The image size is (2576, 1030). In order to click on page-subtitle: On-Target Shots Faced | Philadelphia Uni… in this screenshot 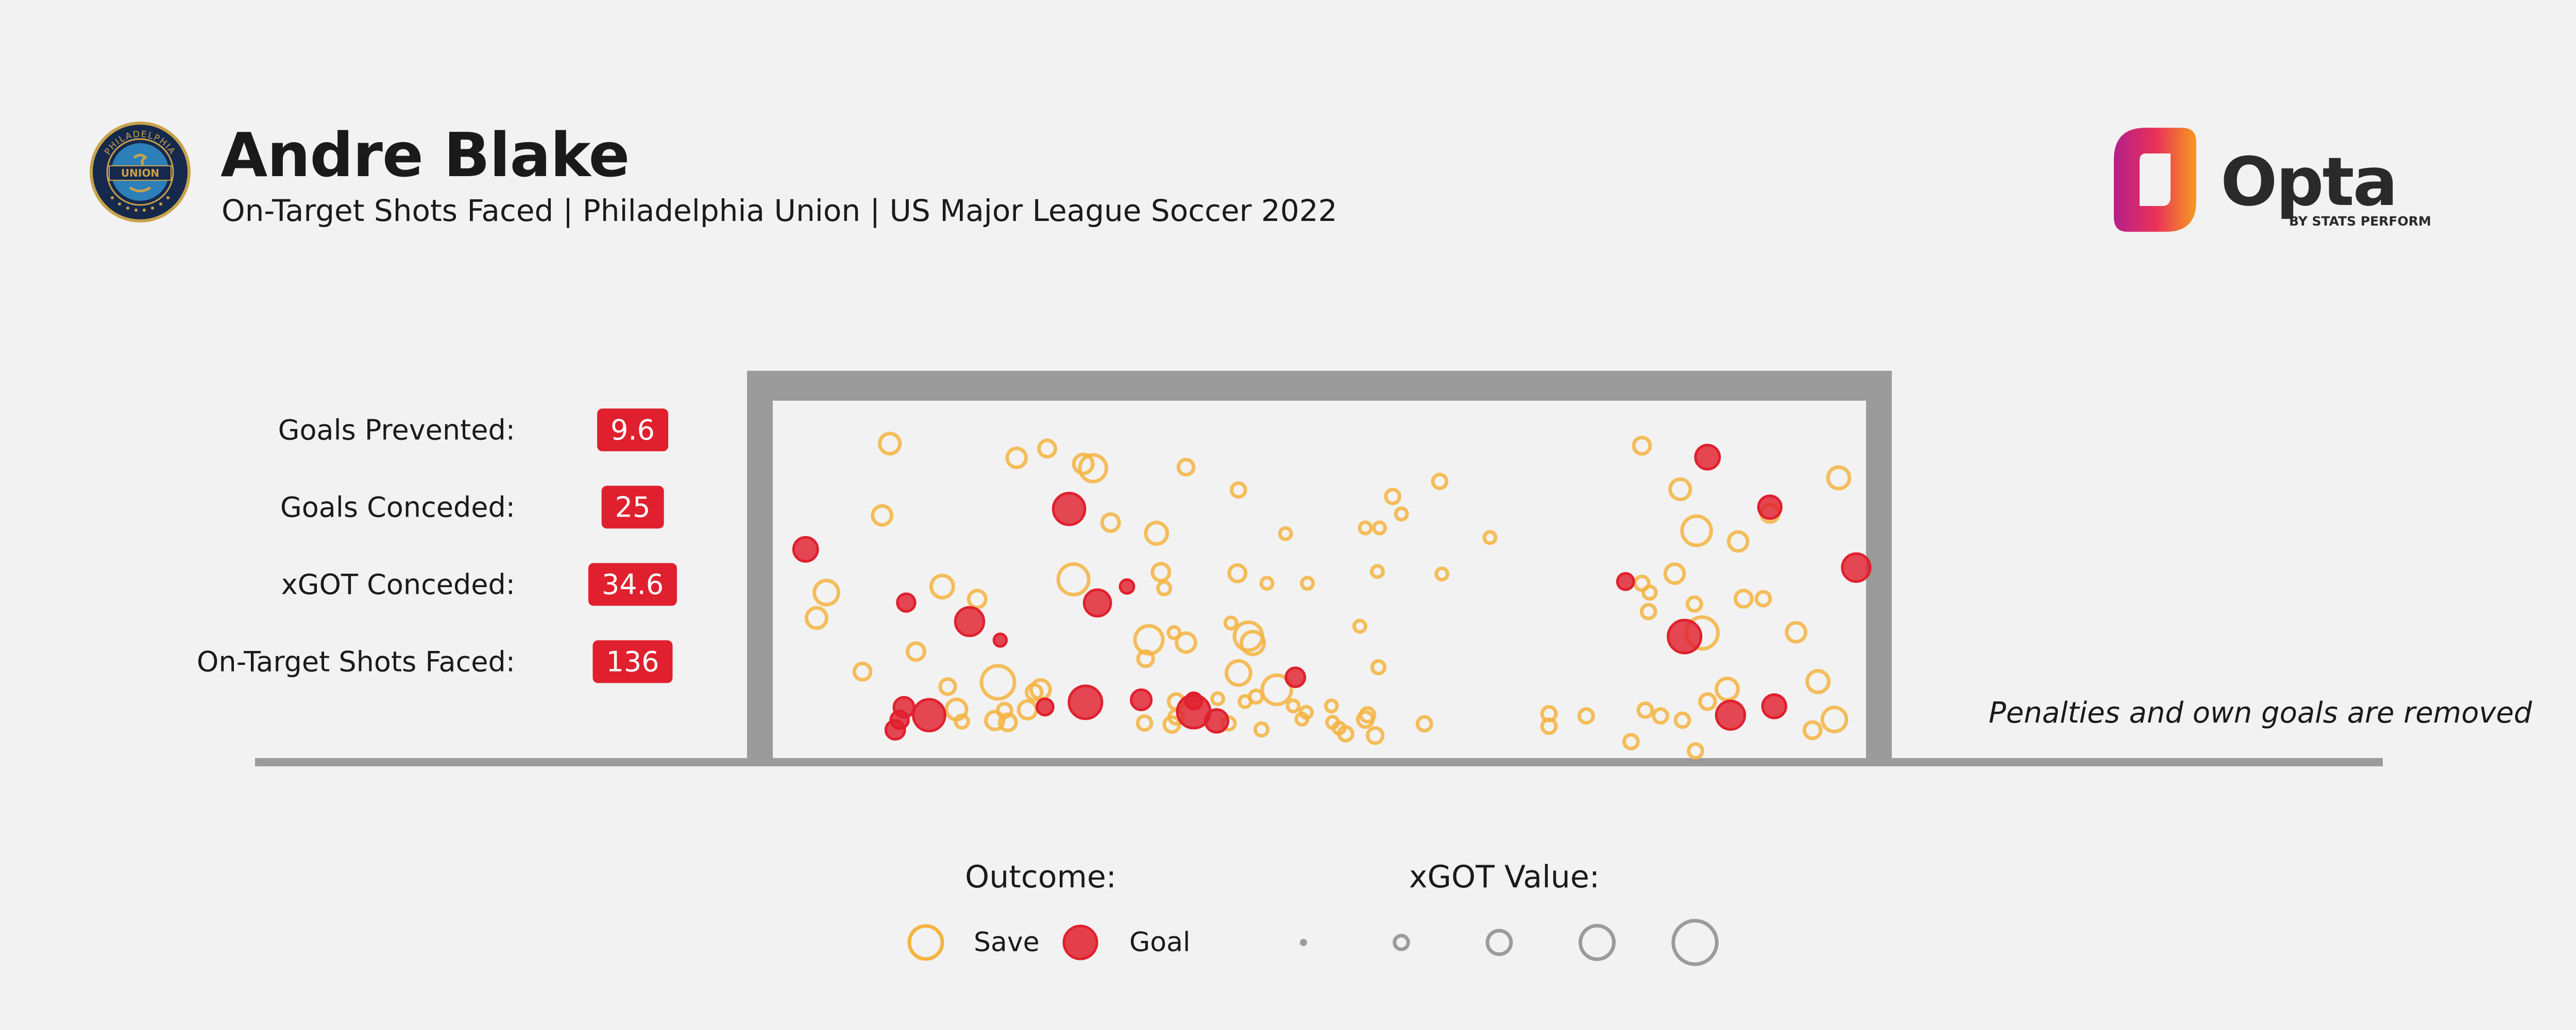, I will do `click(780, 210)`.